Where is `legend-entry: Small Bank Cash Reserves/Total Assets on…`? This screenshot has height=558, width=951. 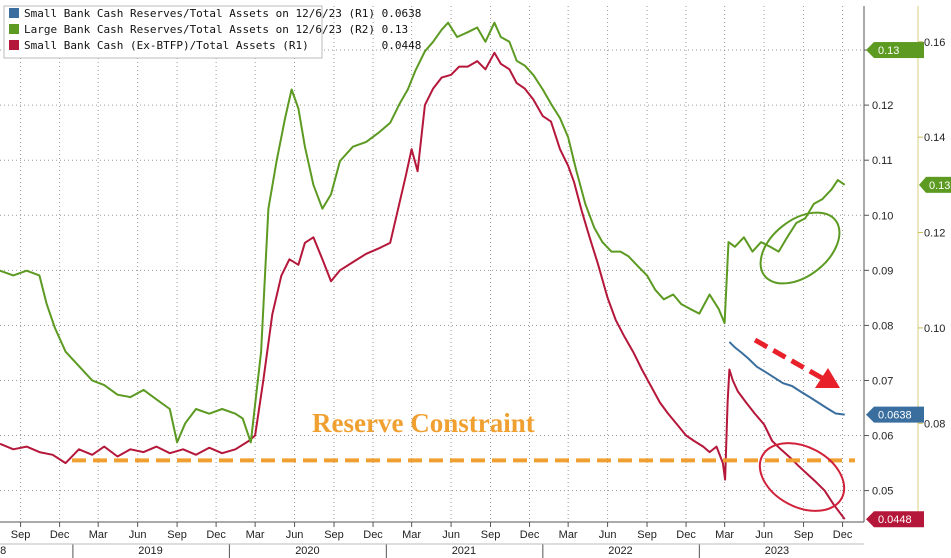 legend-entry: Small Bank Cash Reserves/Total Assets on… is located at coordinates (222, 13).